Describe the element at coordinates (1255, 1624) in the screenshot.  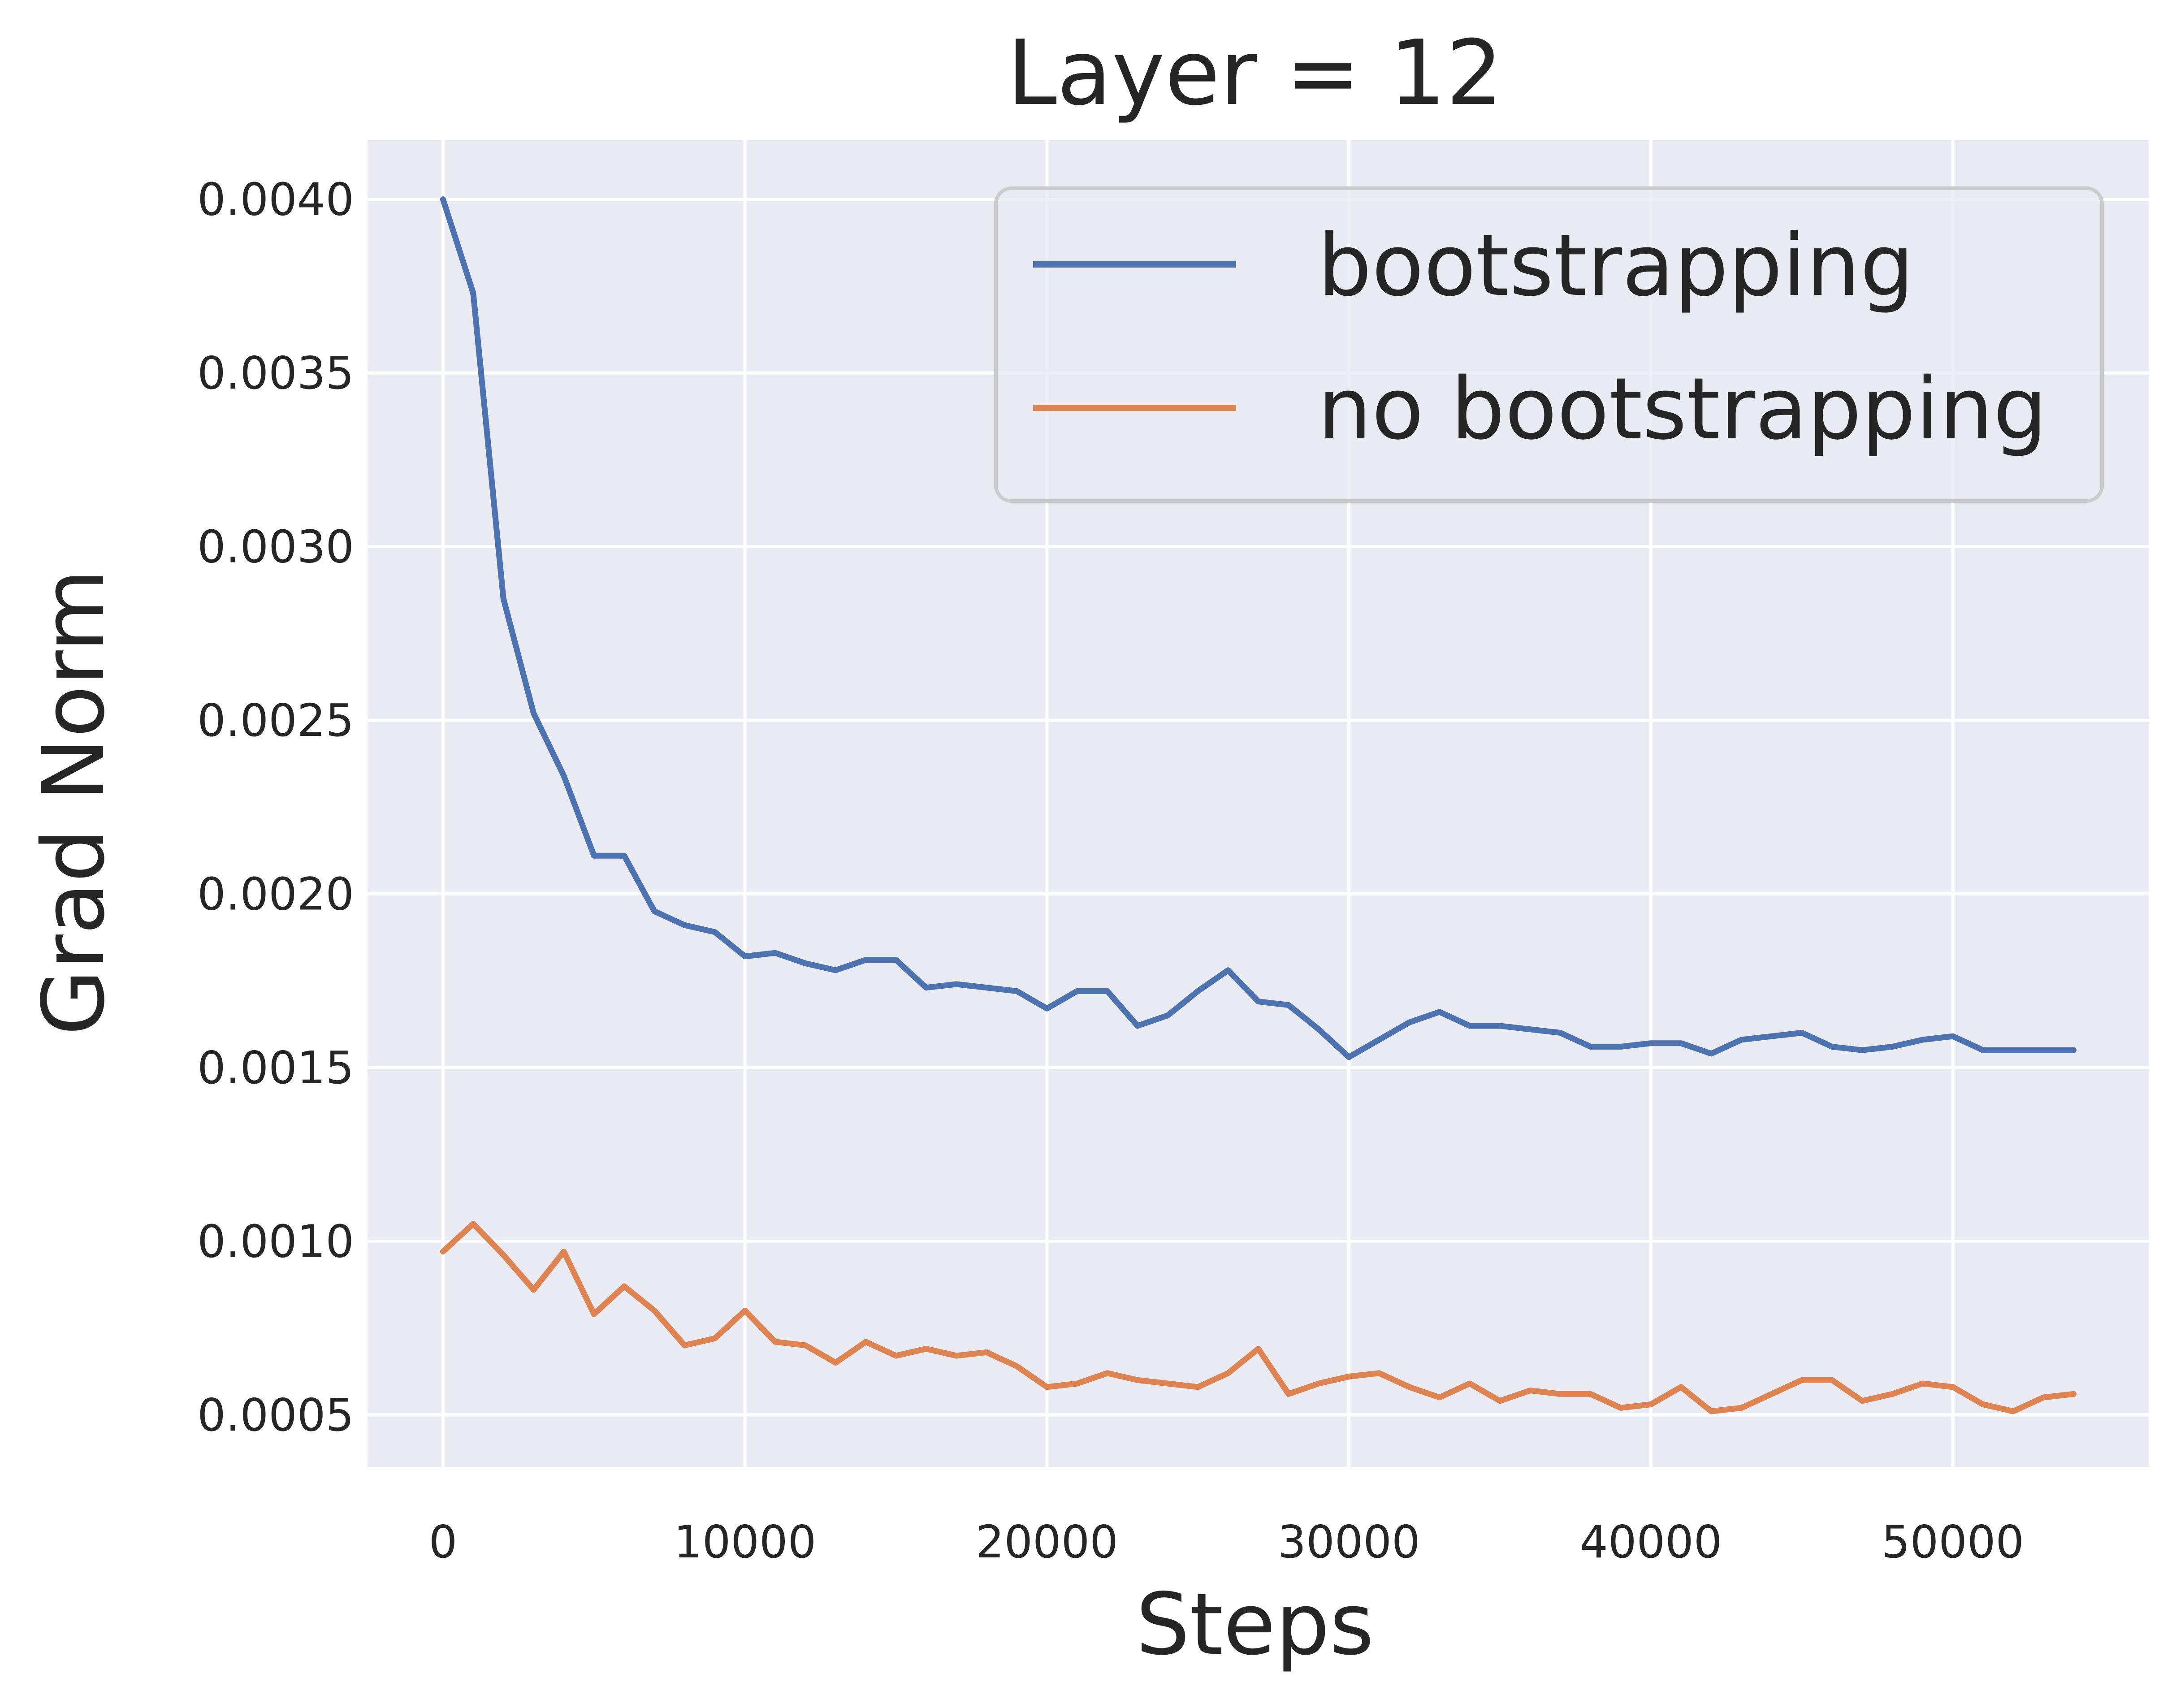
I see `x-axis-title: Steps` at that location.